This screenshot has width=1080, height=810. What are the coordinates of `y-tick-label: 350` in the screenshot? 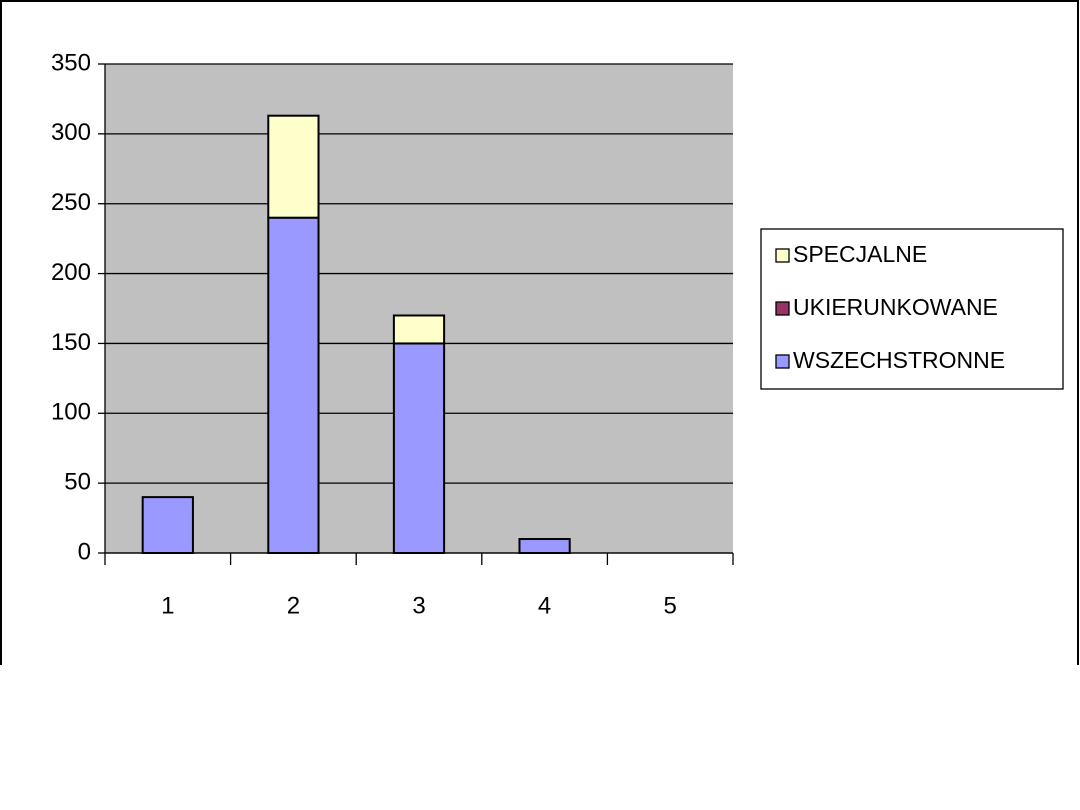 It's located at (71, 62).